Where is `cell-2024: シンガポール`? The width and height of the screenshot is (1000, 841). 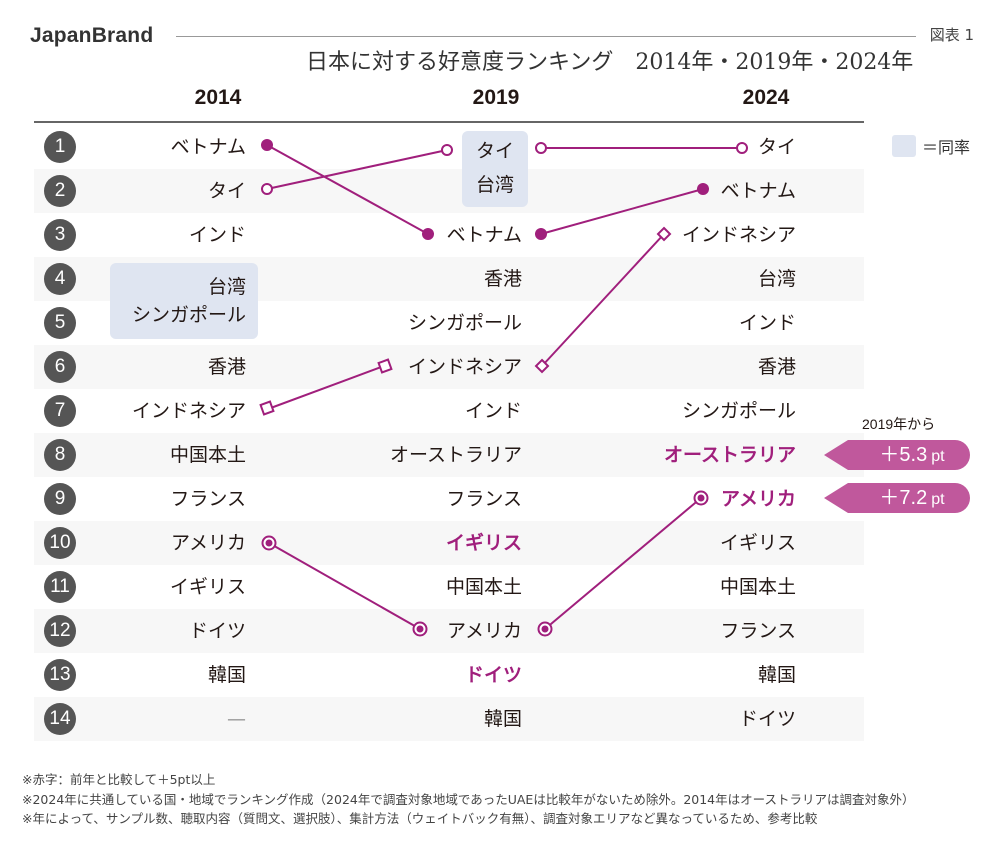
cell-2024: シンガポール is located at coordinates (738, 411).